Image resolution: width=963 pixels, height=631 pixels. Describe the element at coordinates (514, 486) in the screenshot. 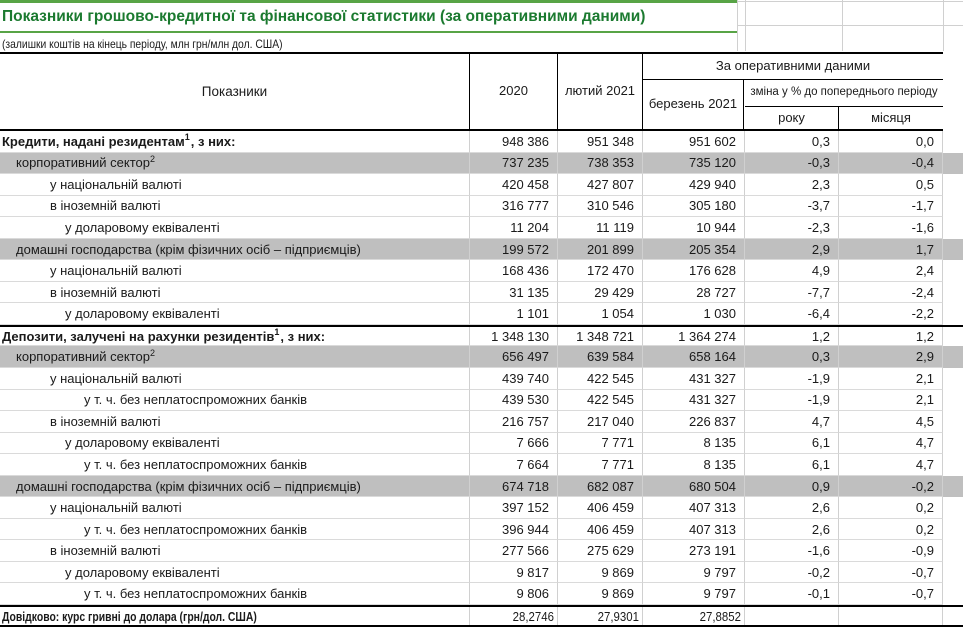

I see `cell-2020: 674 718` at that location.